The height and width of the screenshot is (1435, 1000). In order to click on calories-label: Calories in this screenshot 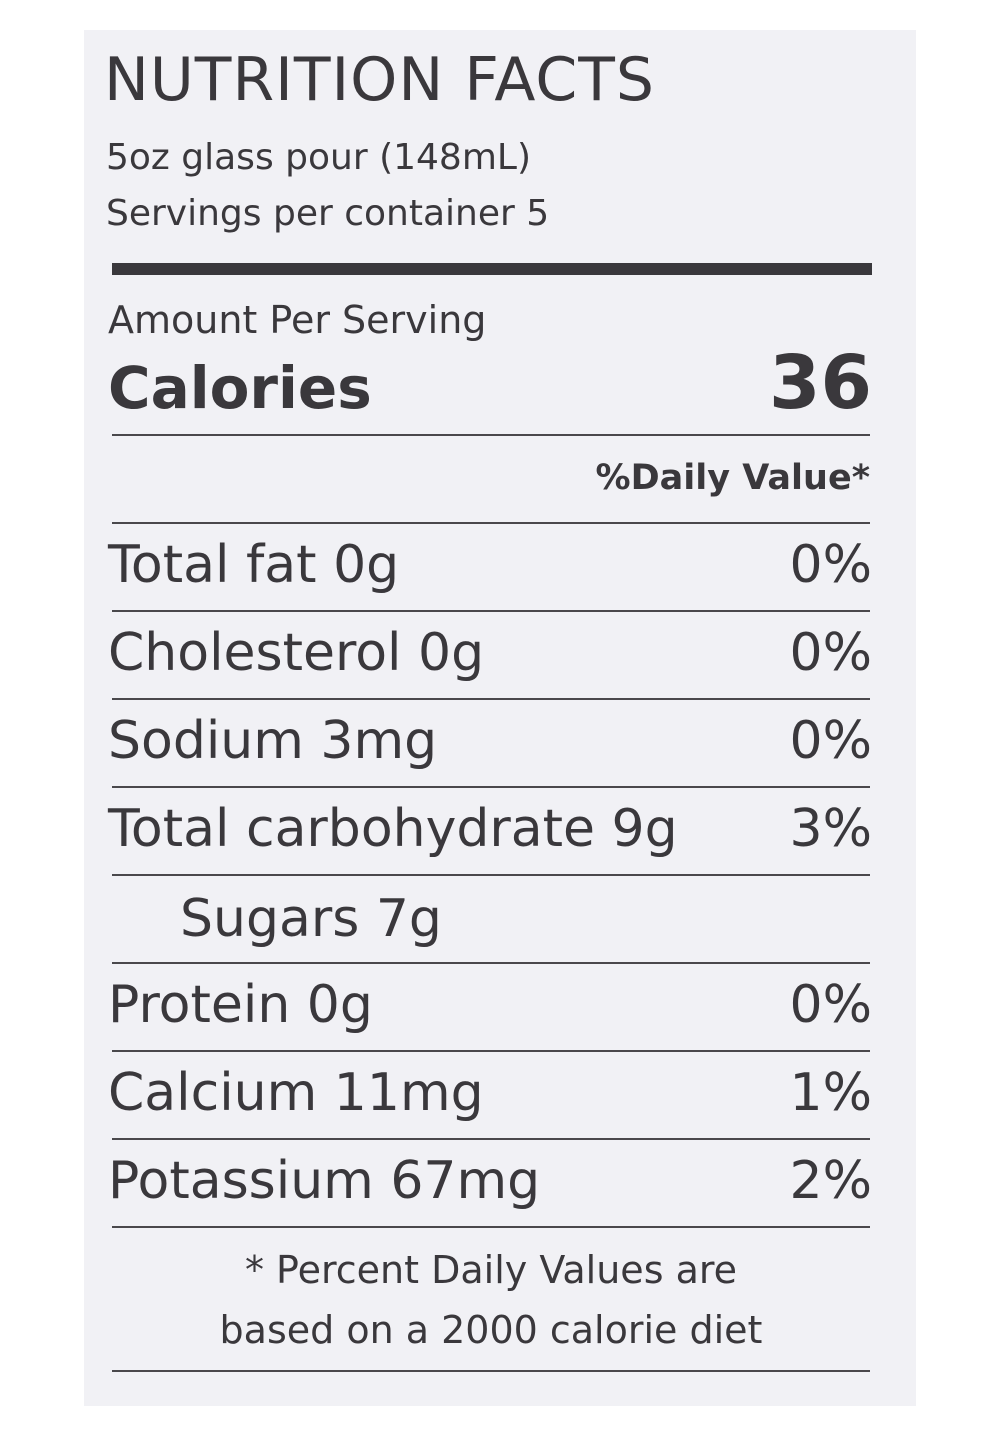, I will do `click(240, 388)`.